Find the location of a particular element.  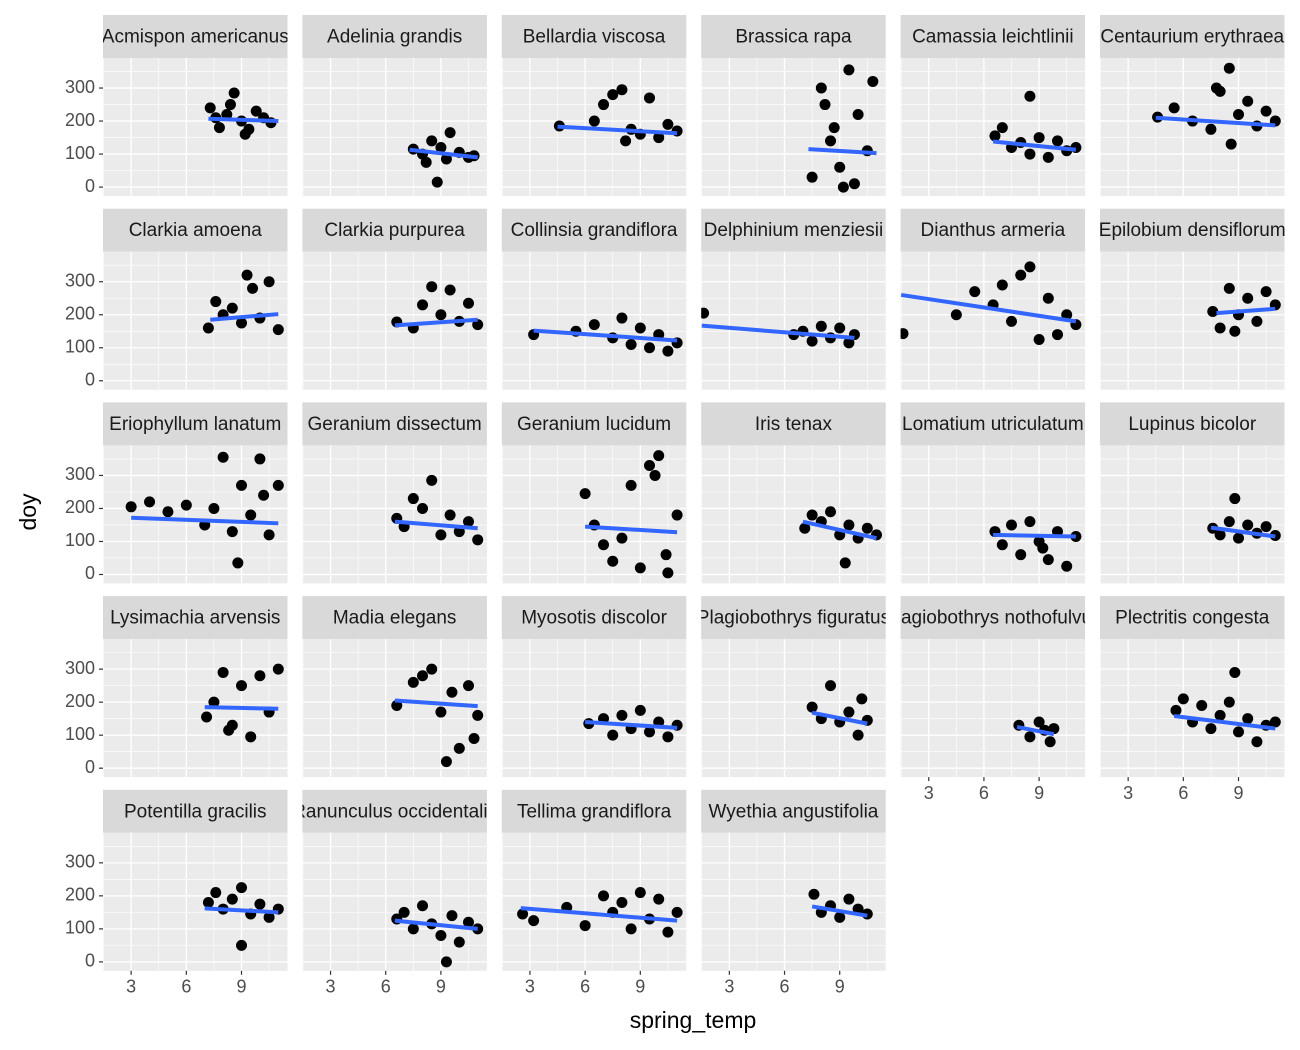

strip-label: Brassica rapa is located at coordinates (793, 37).